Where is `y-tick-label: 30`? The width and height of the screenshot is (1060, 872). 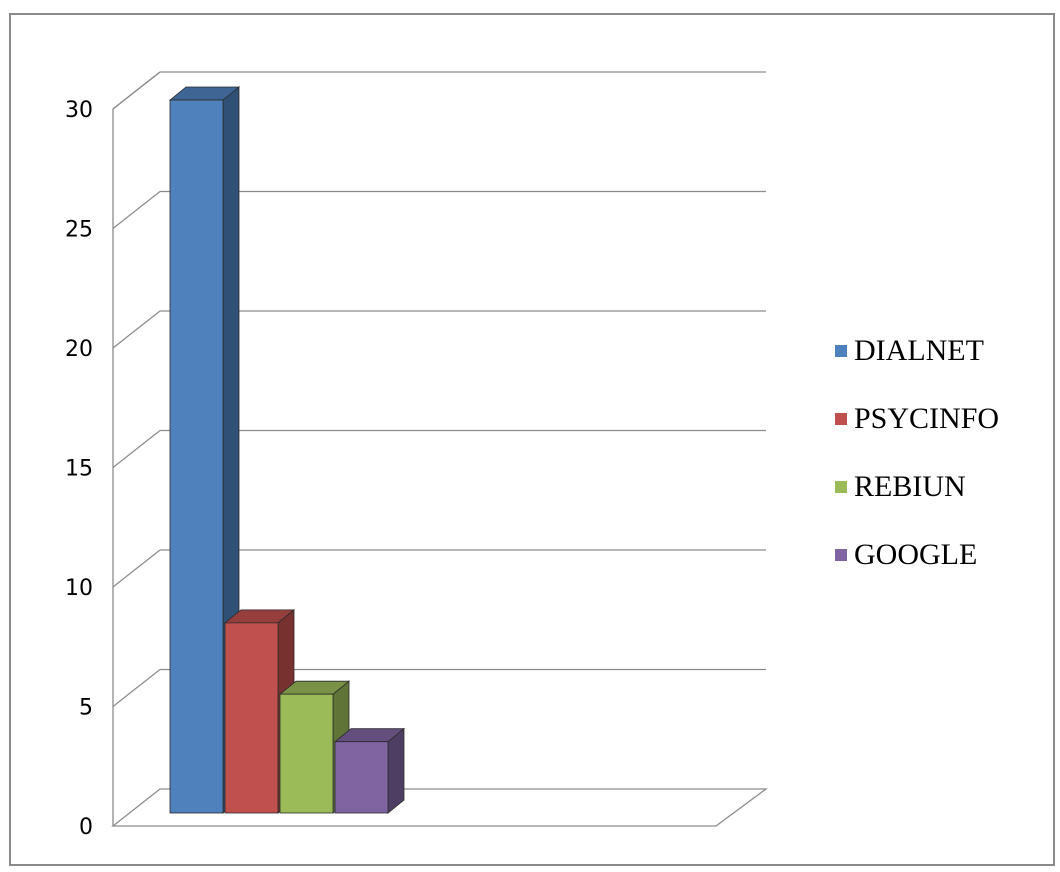
y-tick-label: 30 is located at coordinates (79, 110).